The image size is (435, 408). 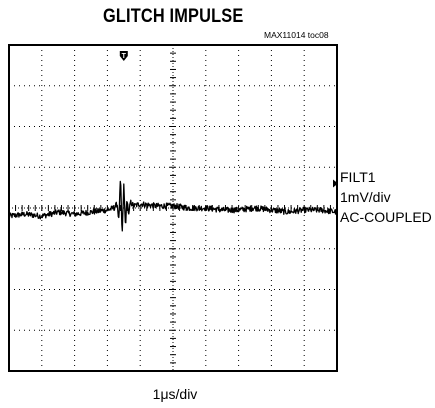 What do you see at coordinates (365, 197) in the screenshot?
I see `channel-scale: 1mV/div` at bounding box center [365, 197].